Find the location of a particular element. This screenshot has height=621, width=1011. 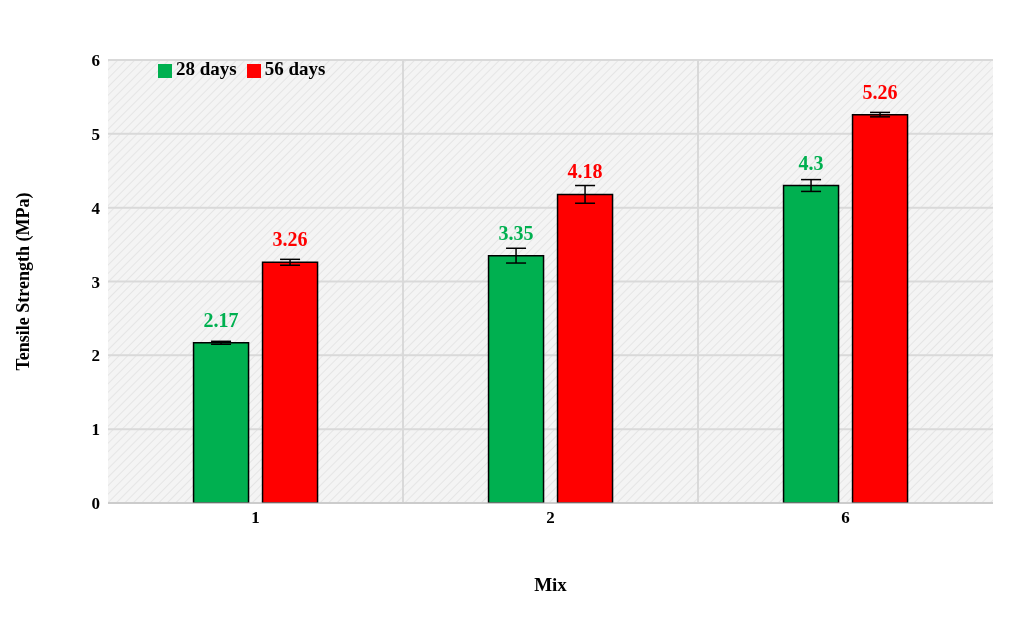

data-label: 2.17 is located at coordinates (221, 319).